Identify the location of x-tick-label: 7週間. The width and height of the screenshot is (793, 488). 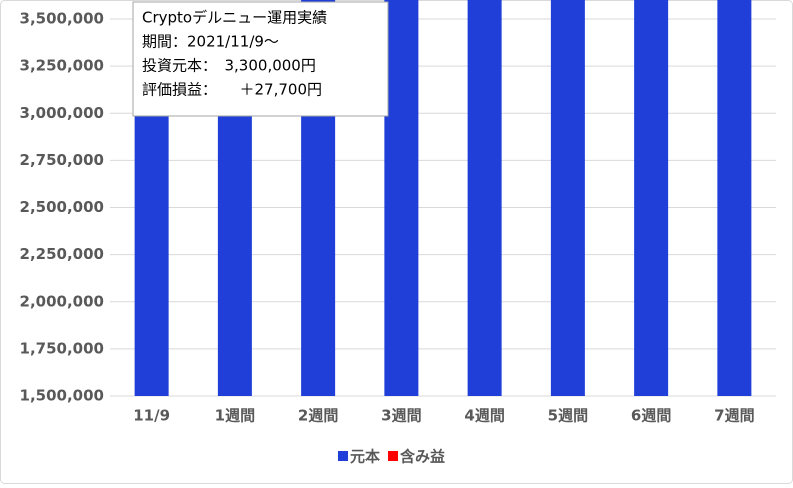
(734, 416).